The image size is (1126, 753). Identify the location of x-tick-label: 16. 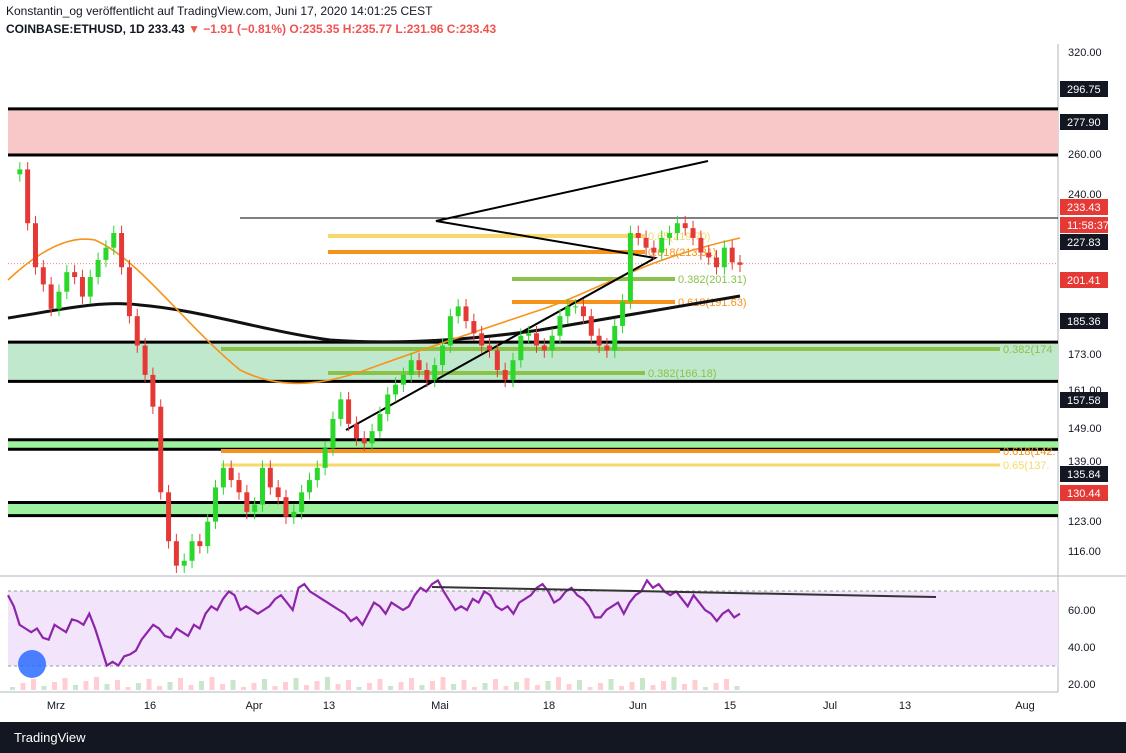
(150, 706).